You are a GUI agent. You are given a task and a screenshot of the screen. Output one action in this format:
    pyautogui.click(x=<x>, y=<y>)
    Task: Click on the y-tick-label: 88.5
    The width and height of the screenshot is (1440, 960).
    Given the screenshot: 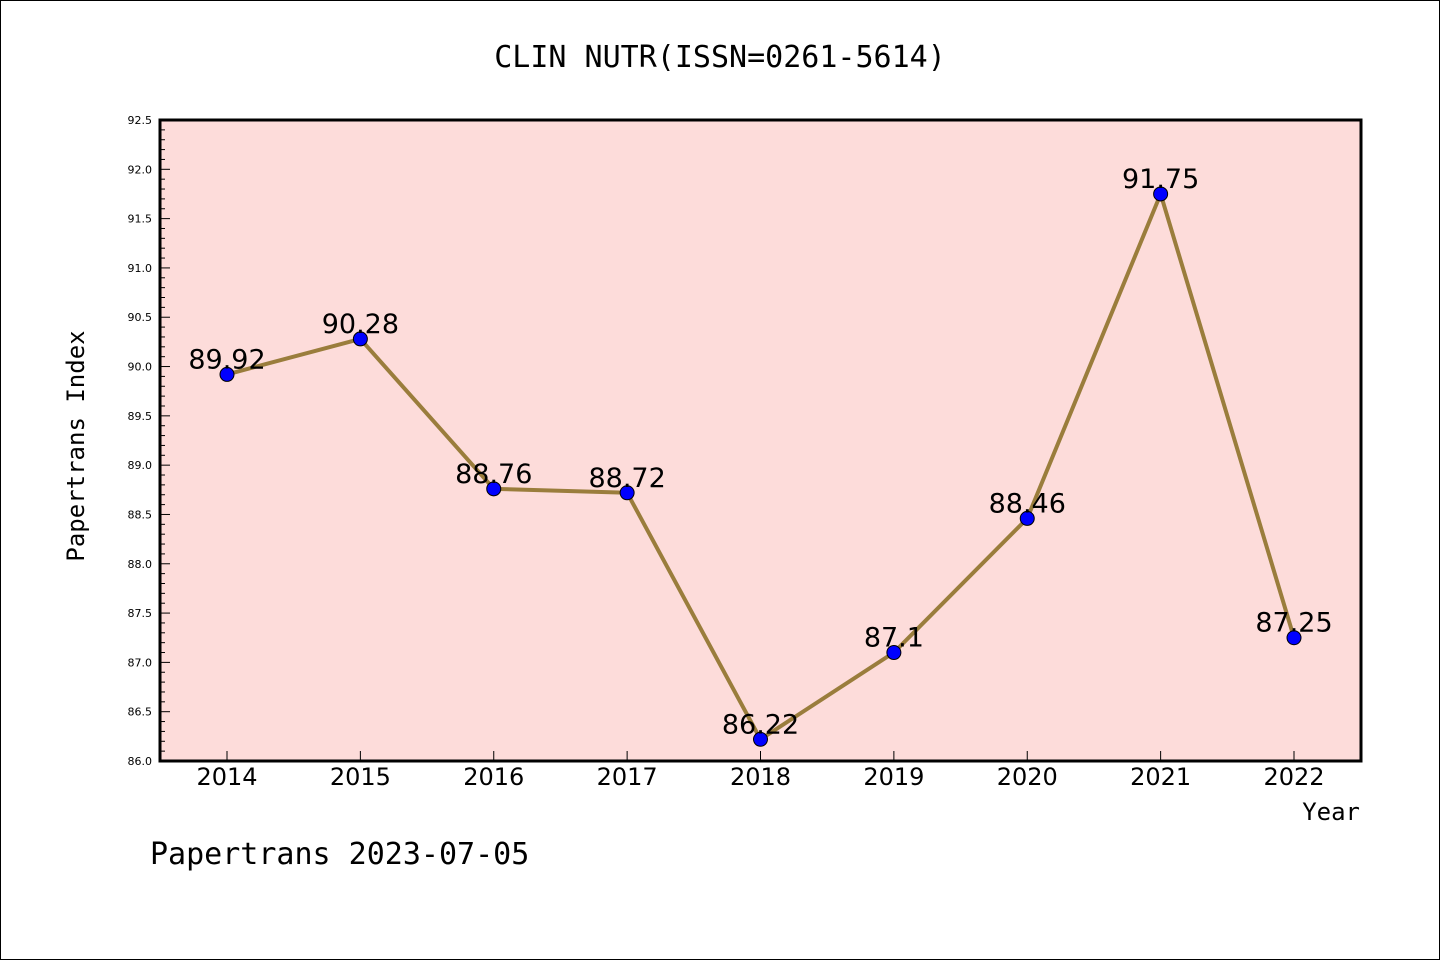 What is the action you would take?
    pyautogui.click(x=140, y=514)
    